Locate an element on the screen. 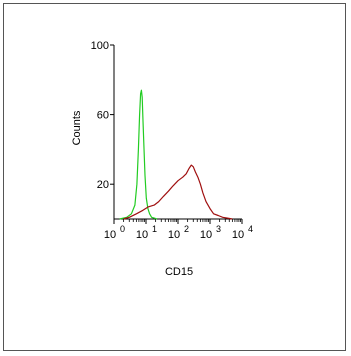 The width and height of the screenshot is (351, 356). x-tick-exponent-2: 2 is located at coordinates (186, 229).